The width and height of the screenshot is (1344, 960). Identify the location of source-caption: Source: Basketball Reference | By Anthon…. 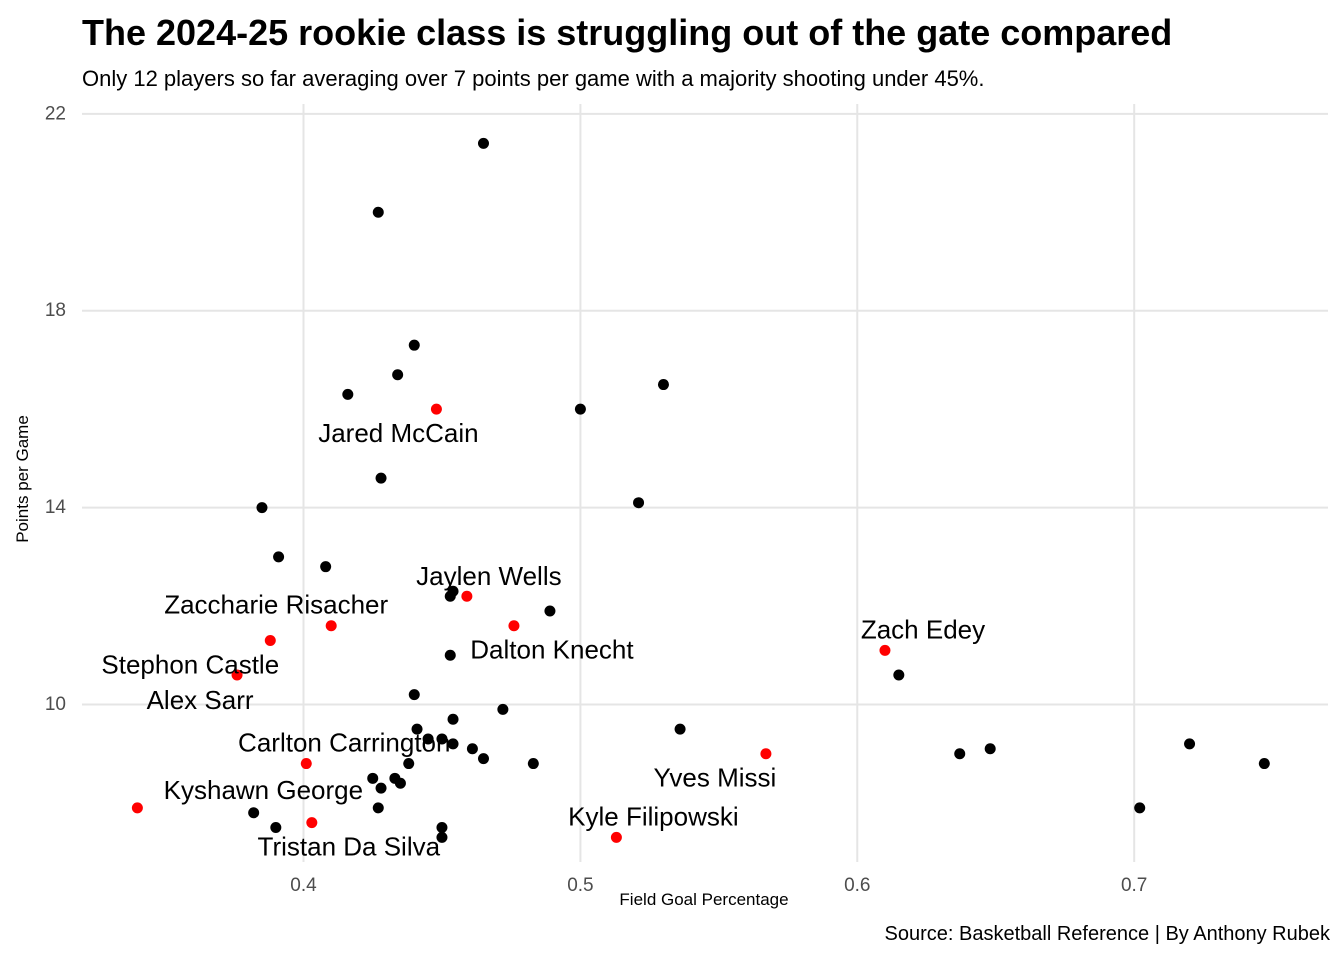
(1107, 934).